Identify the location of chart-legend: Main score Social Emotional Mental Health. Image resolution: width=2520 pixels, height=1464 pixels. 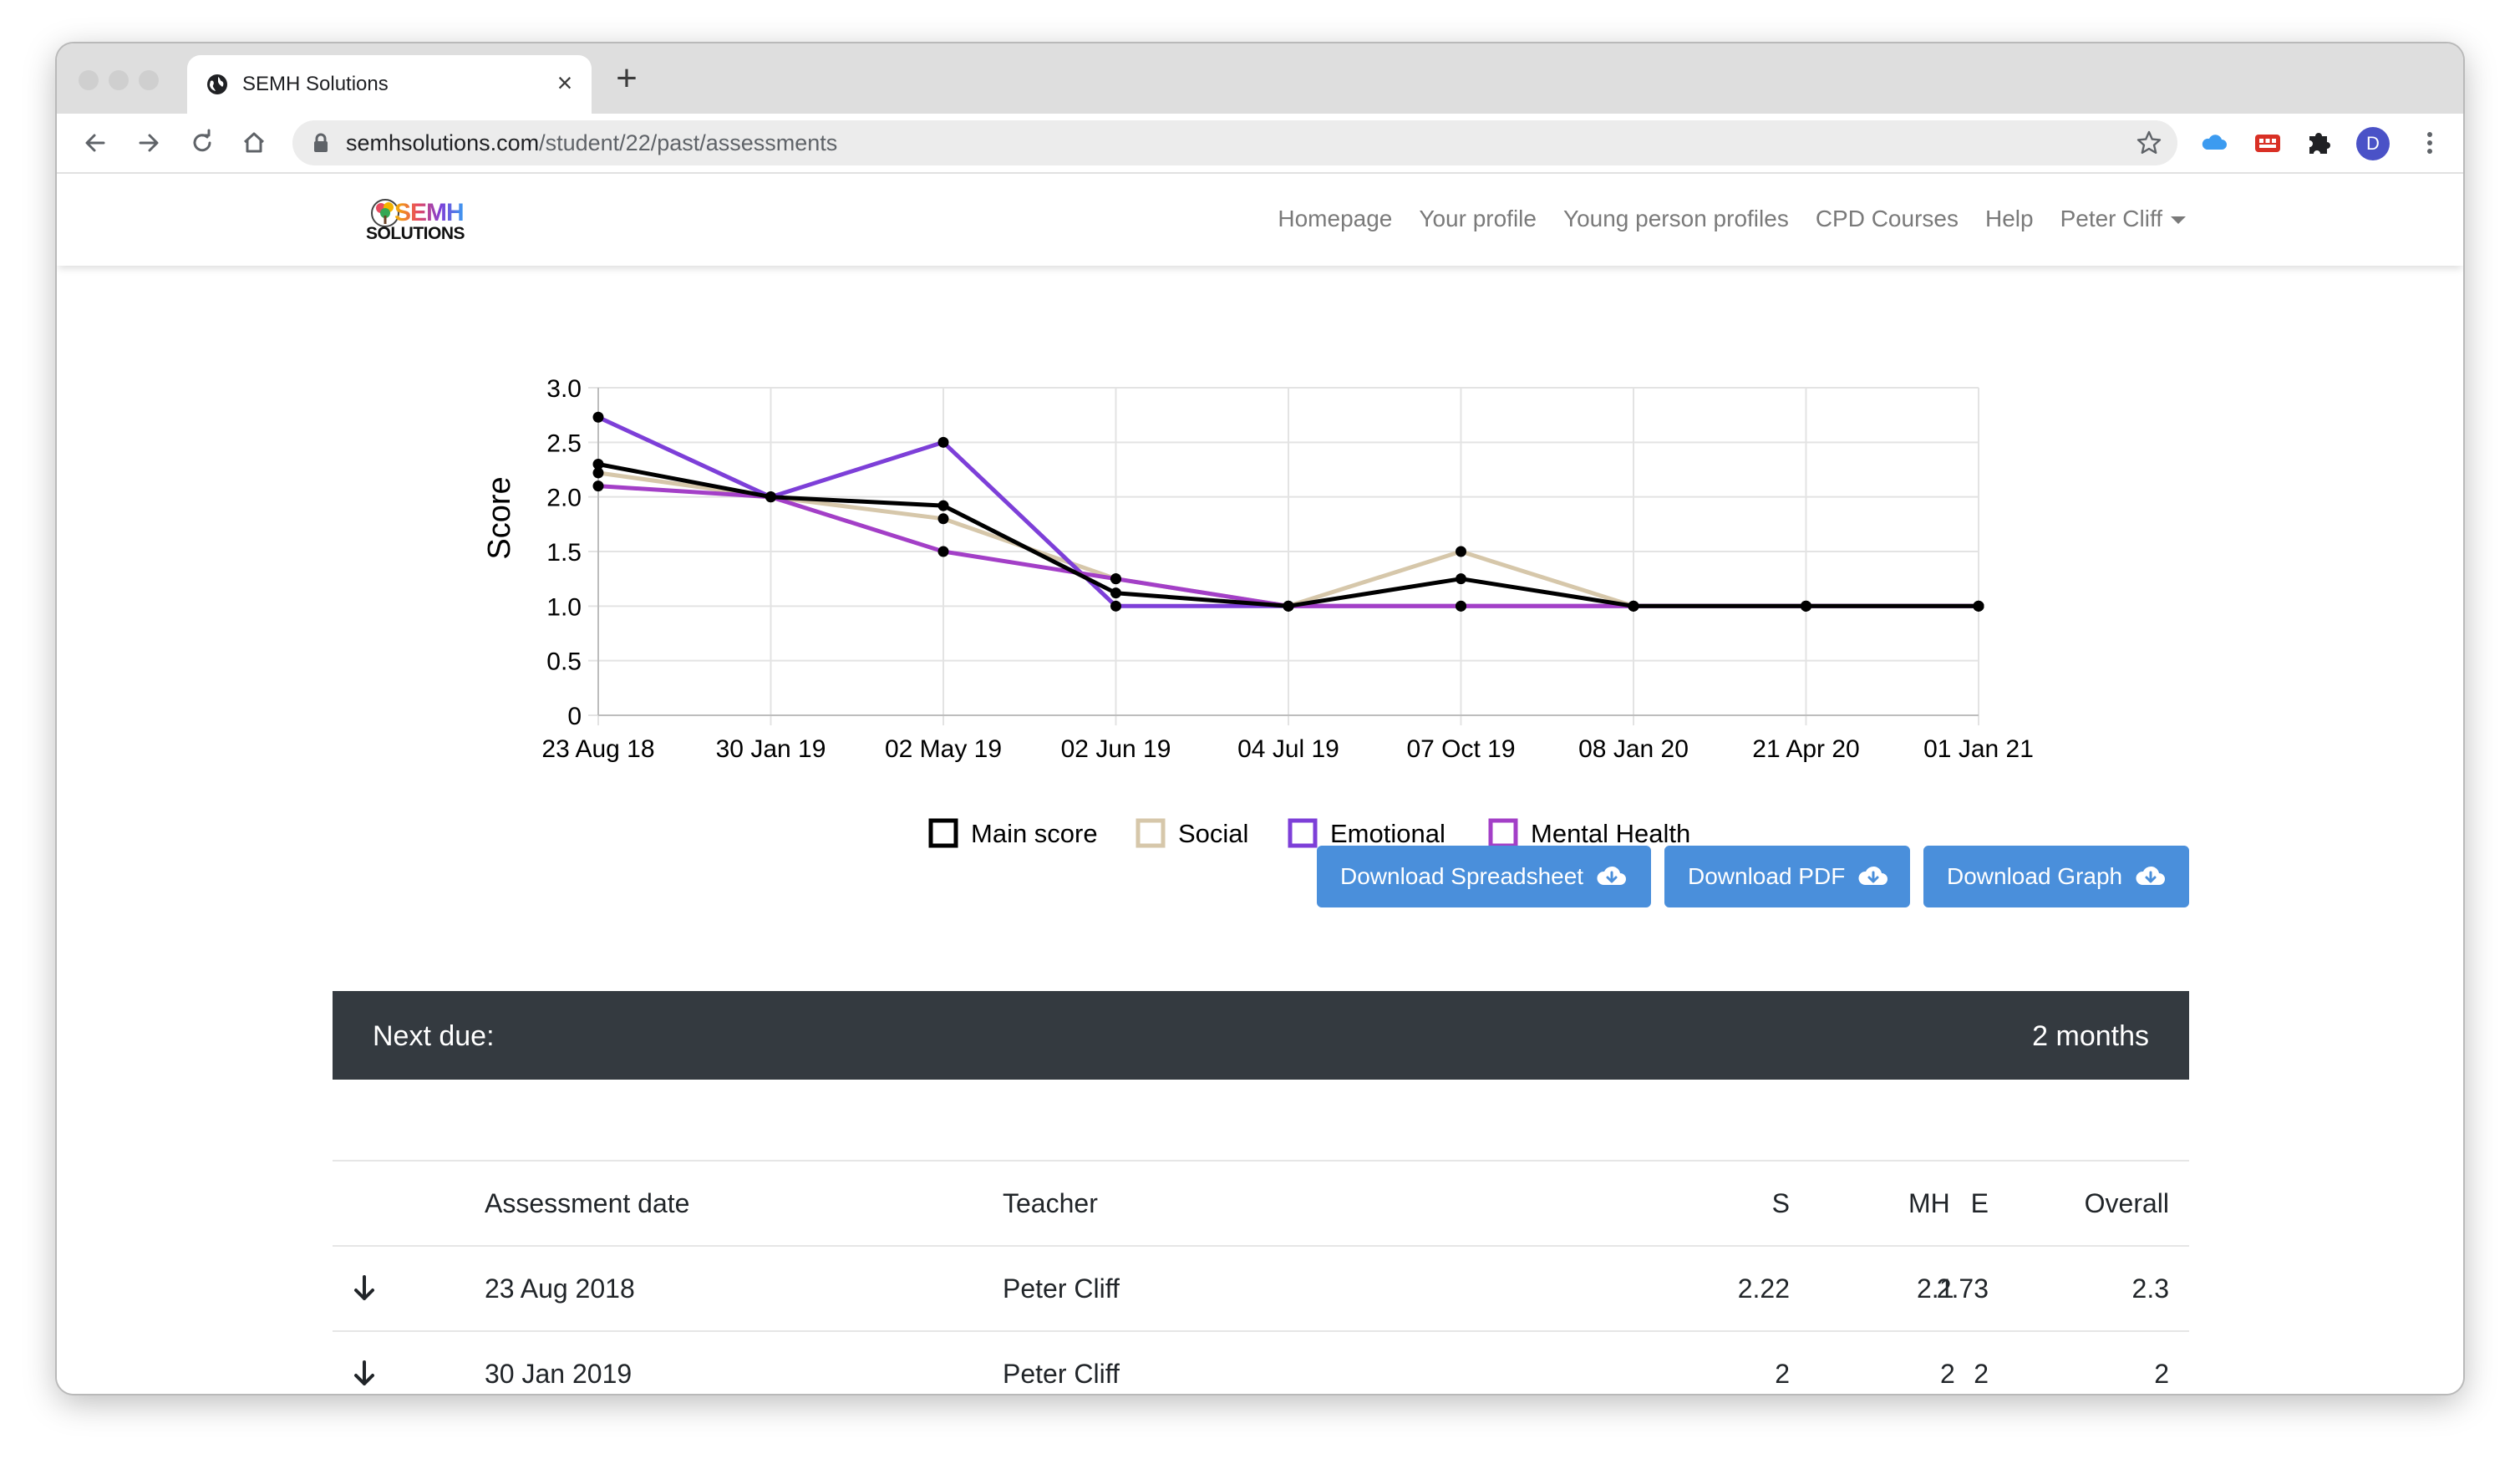
(1309, 833).